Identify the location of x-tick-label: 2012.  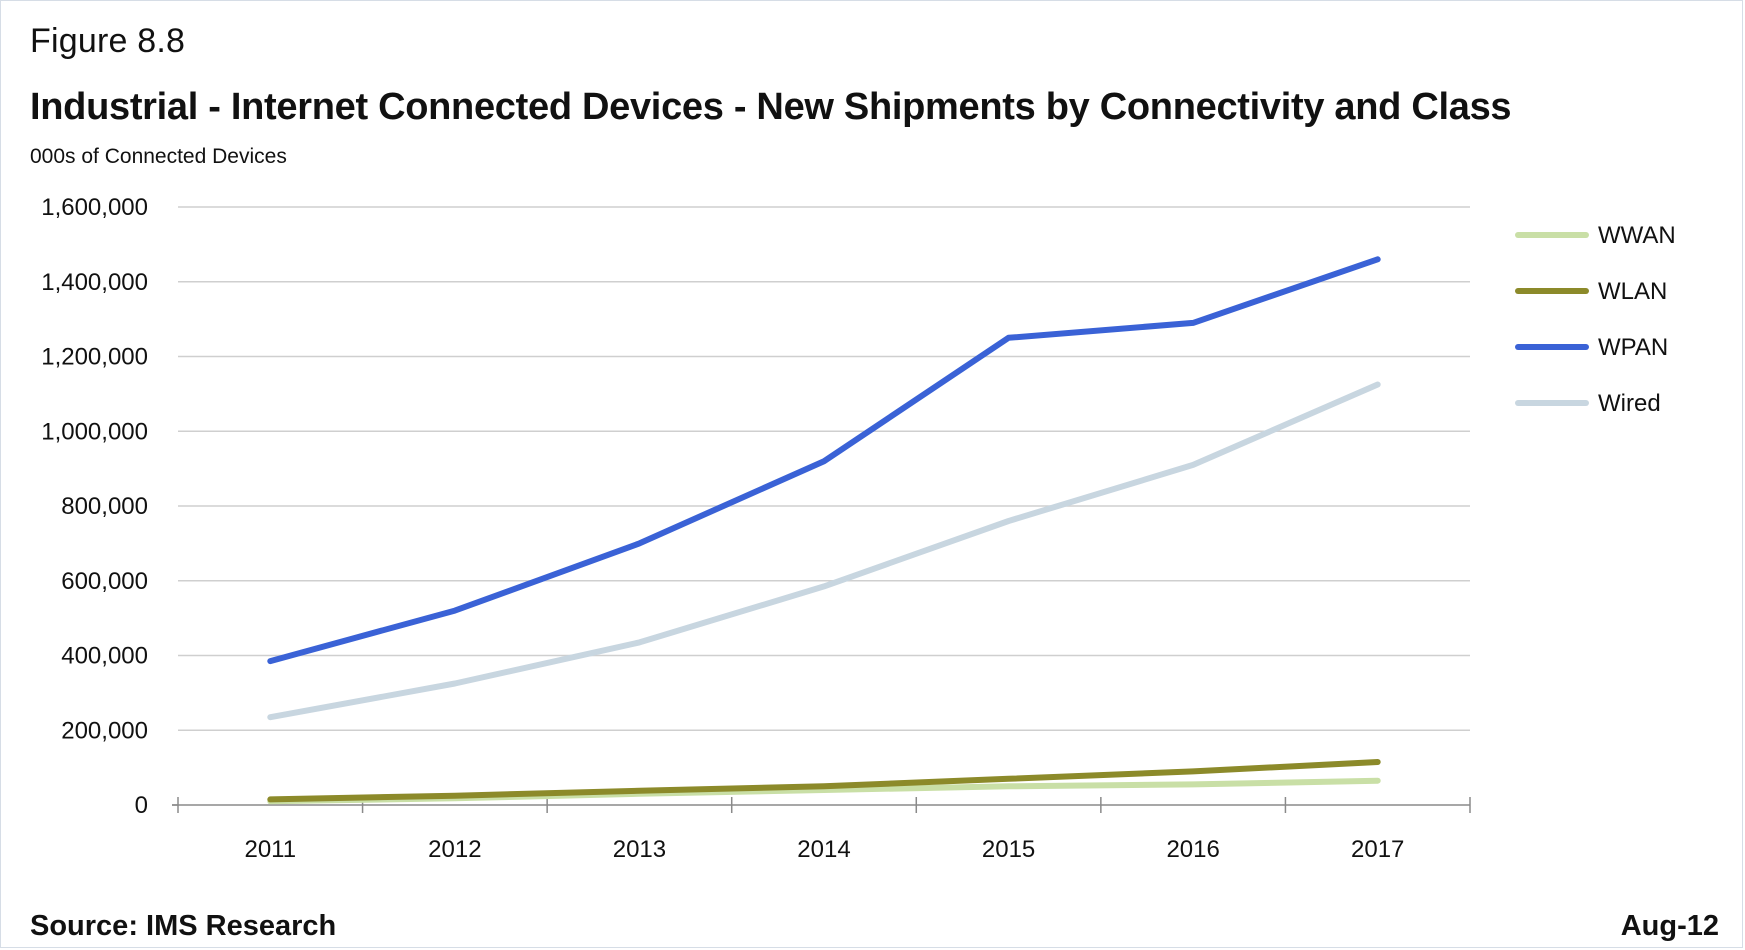
(454, 849).